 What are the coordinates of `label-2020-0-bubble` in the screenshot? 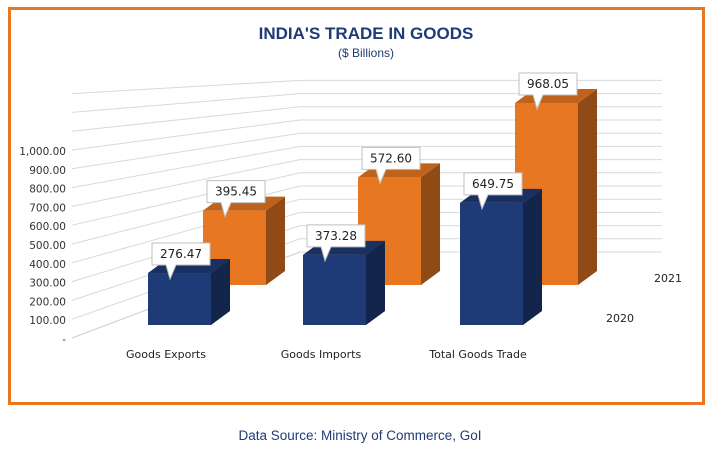 It's located at (181, 261).